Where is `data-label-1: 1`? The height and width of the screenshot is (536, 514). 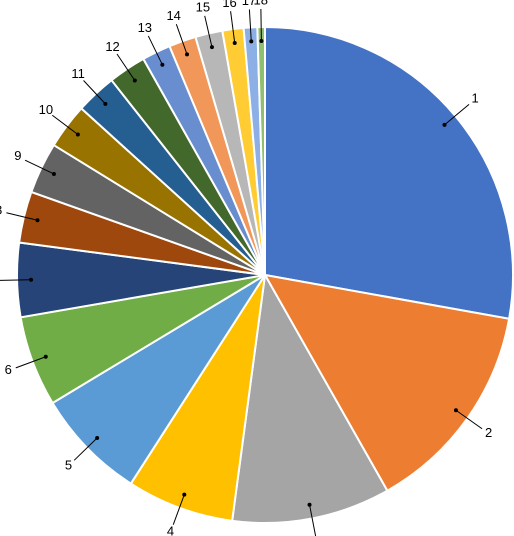 data-label-1: 1 is located at coordinates (475, 98).